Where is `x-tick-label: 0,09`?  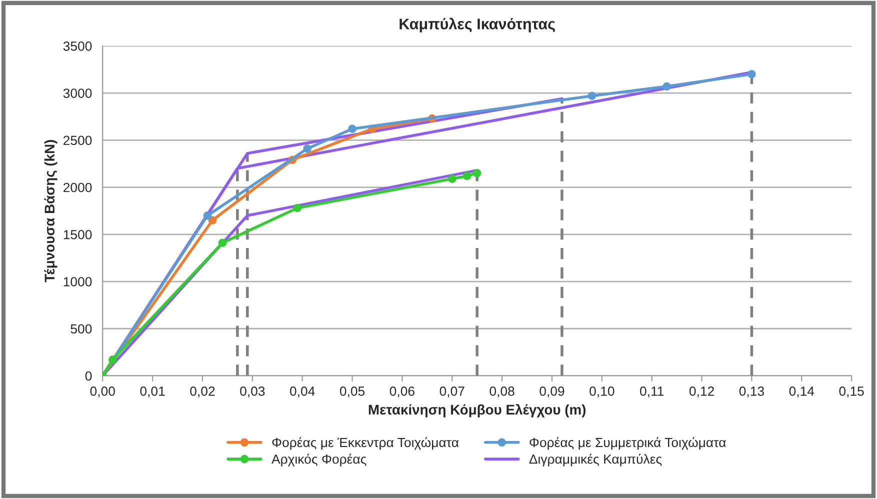
x-tick-label: 0,09 is located at coordinates (552, 392).